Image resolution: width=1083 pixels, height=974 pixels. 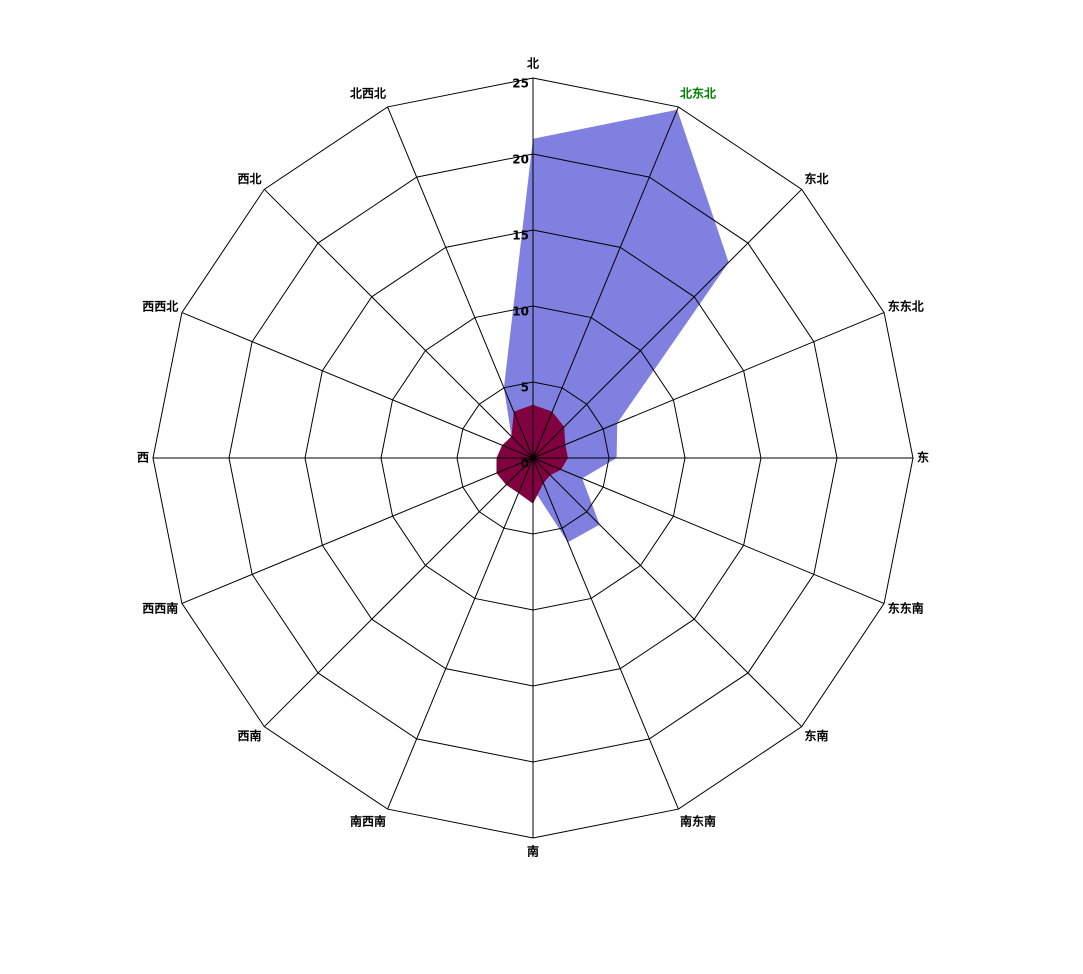 I want to click on category-label: 西北, so click(x=249, y=178).